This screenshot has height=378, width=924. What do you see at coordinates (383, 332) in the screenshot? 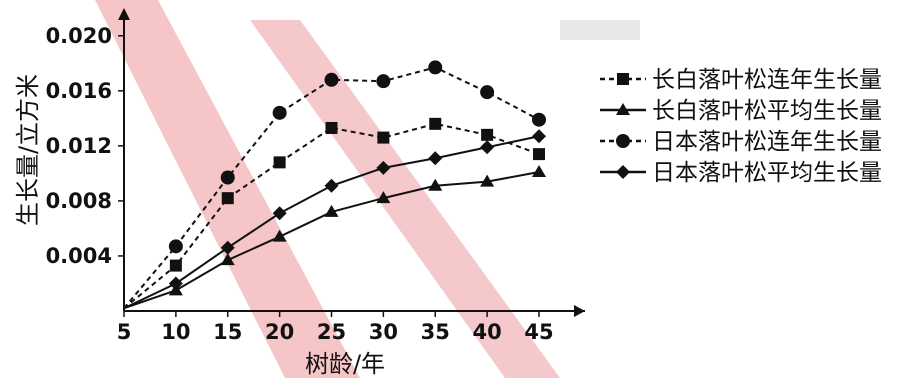
I see `x-tick-label: 30` at bounding box center [383, 332].